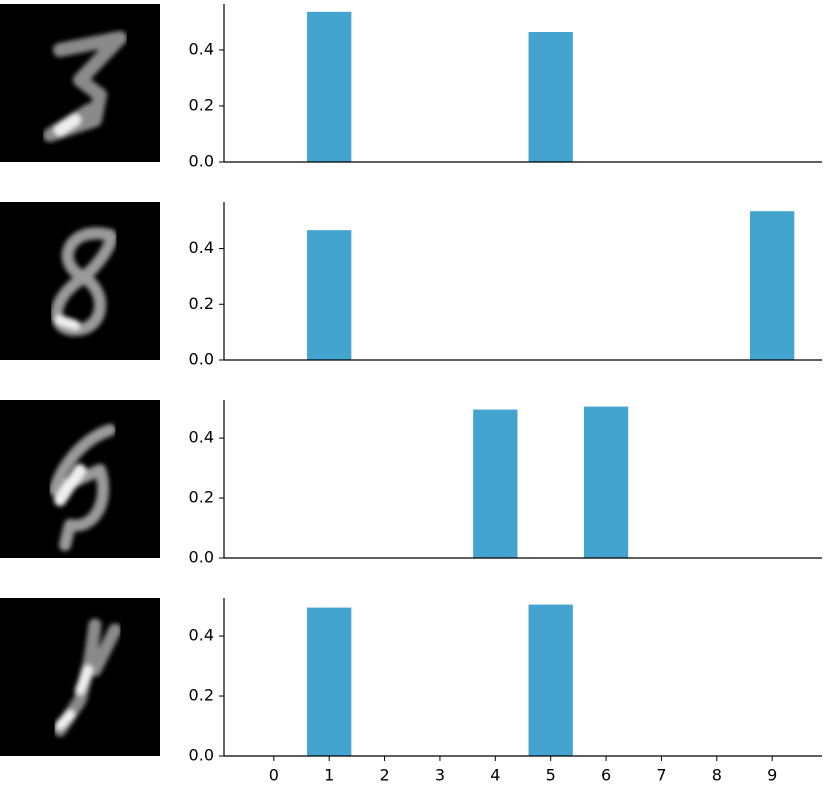 The height and width of the screenshot is (792, 830). Describe the element at coordinates (551, 775) in the screenshot. I see `x-tick-label: 5` at that location.